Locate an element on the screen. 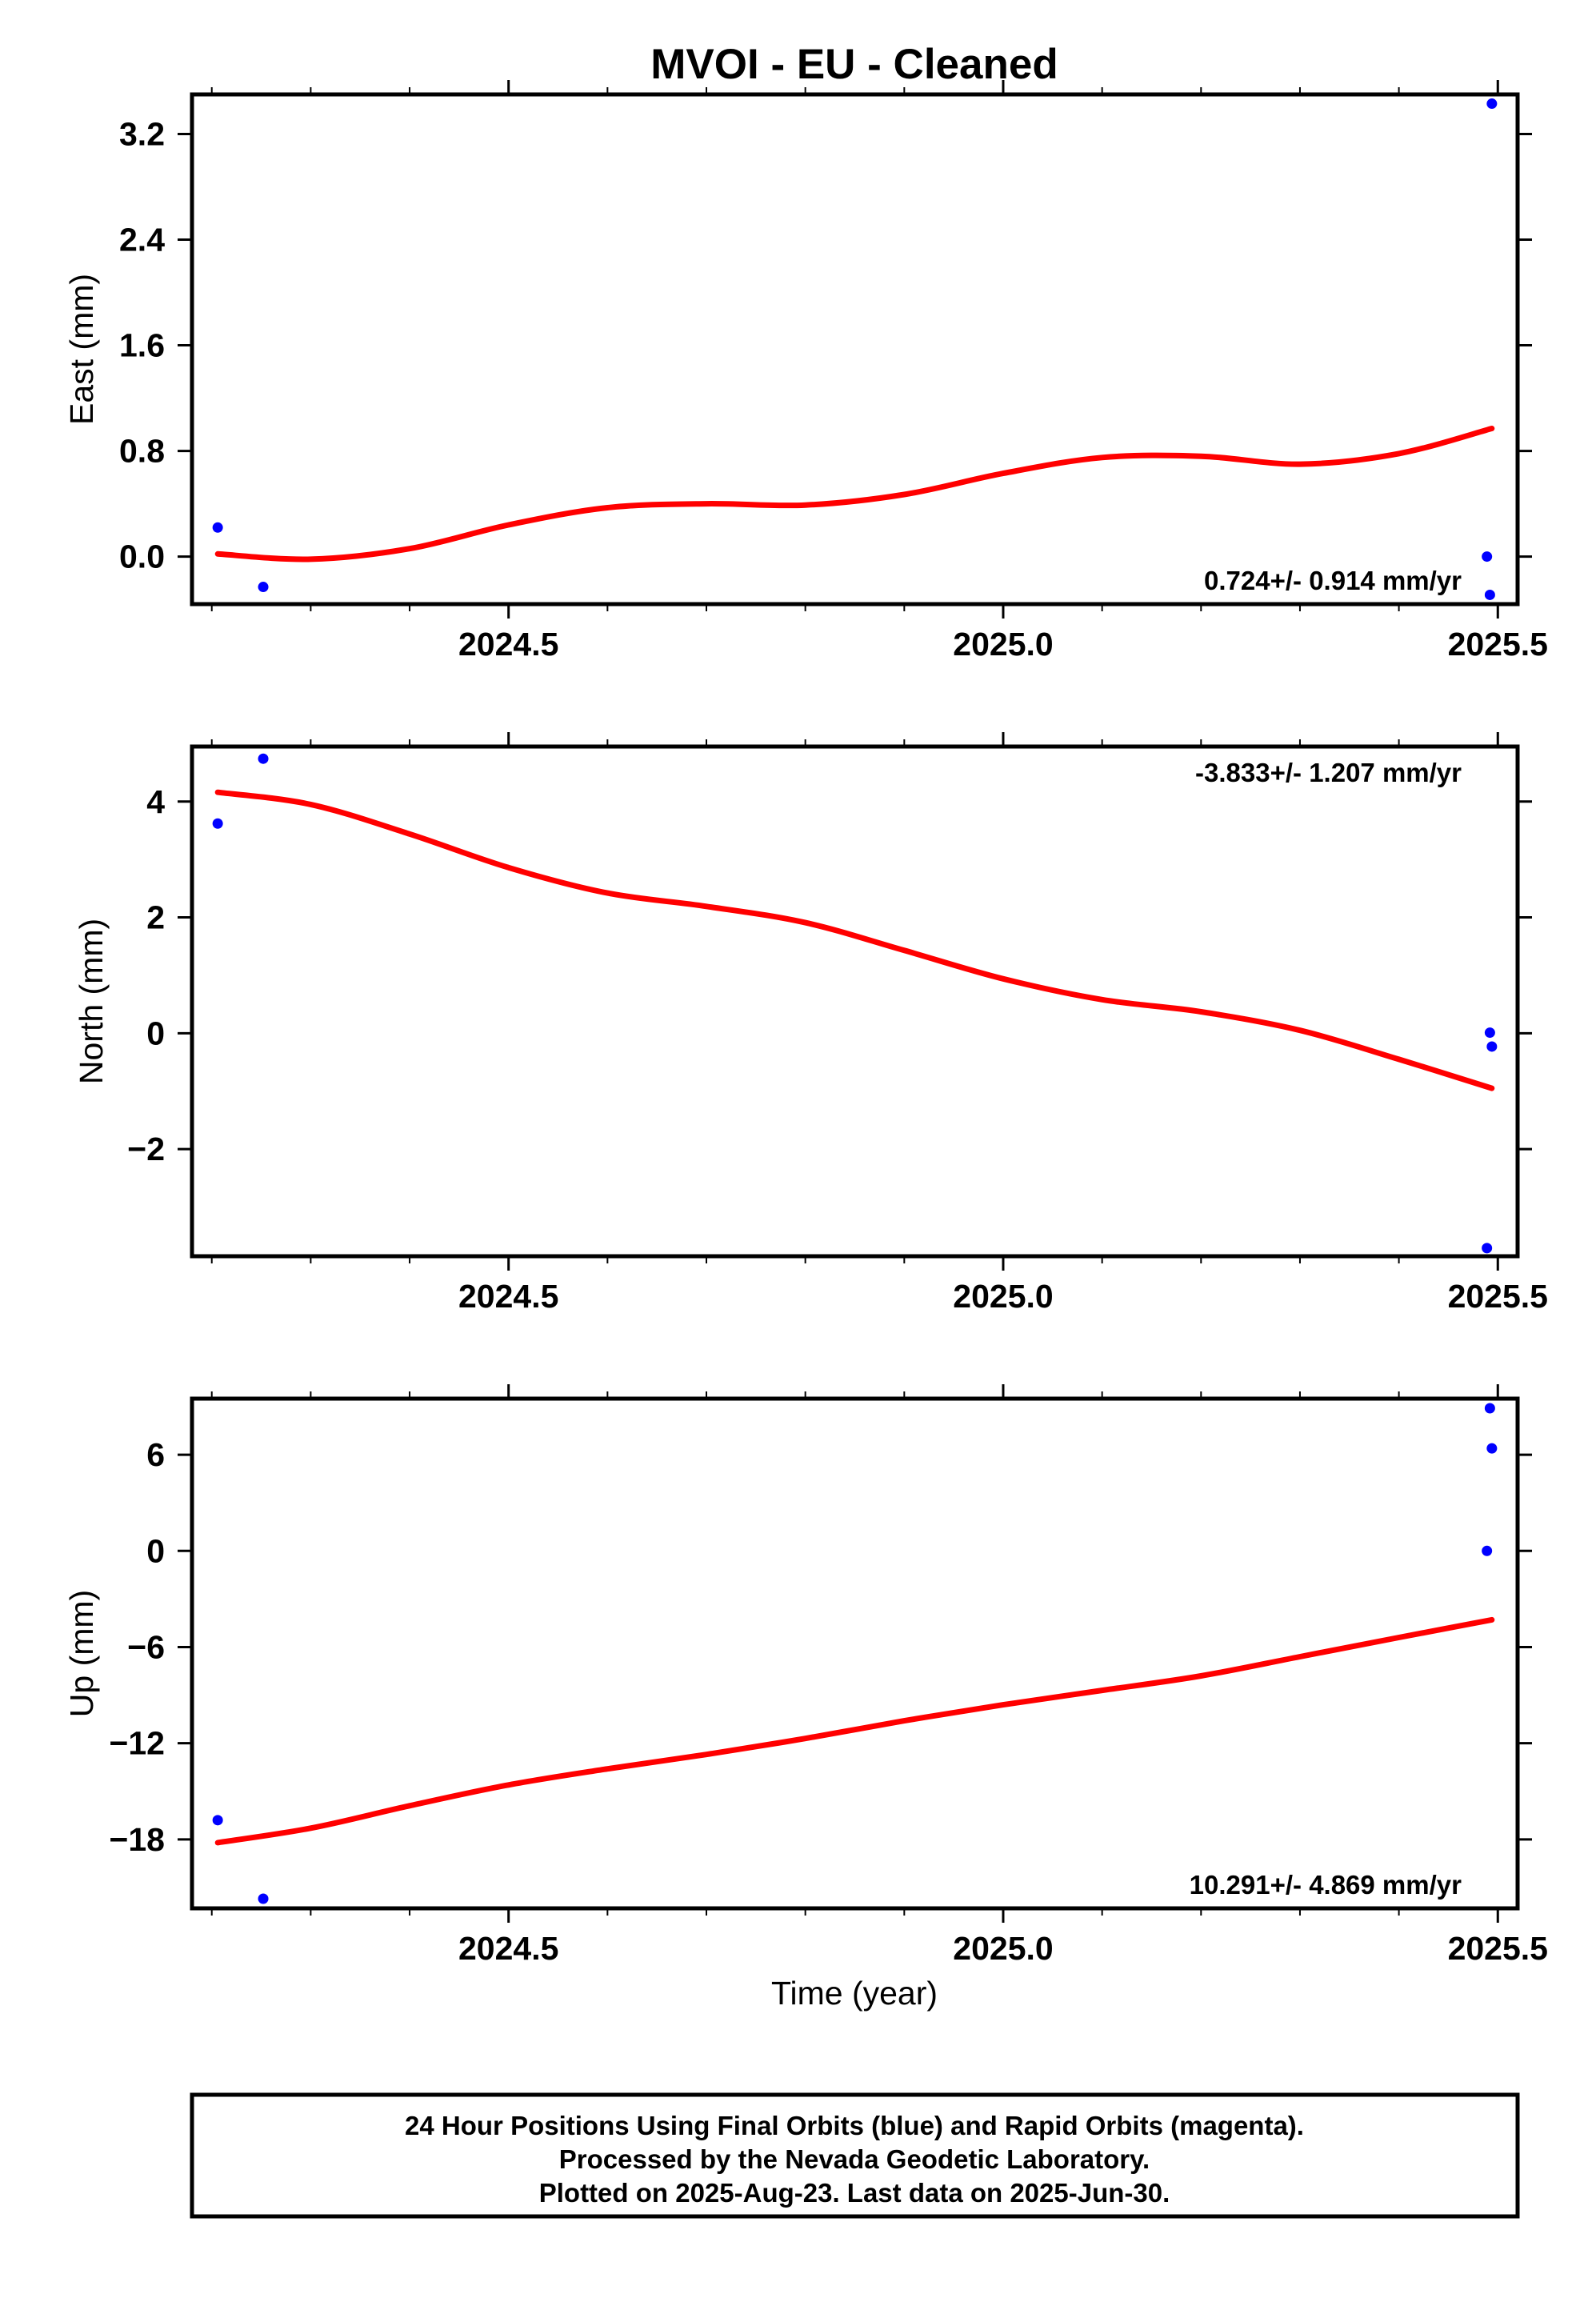  trend-fit-line-up is located at coordinates (854, 1731).